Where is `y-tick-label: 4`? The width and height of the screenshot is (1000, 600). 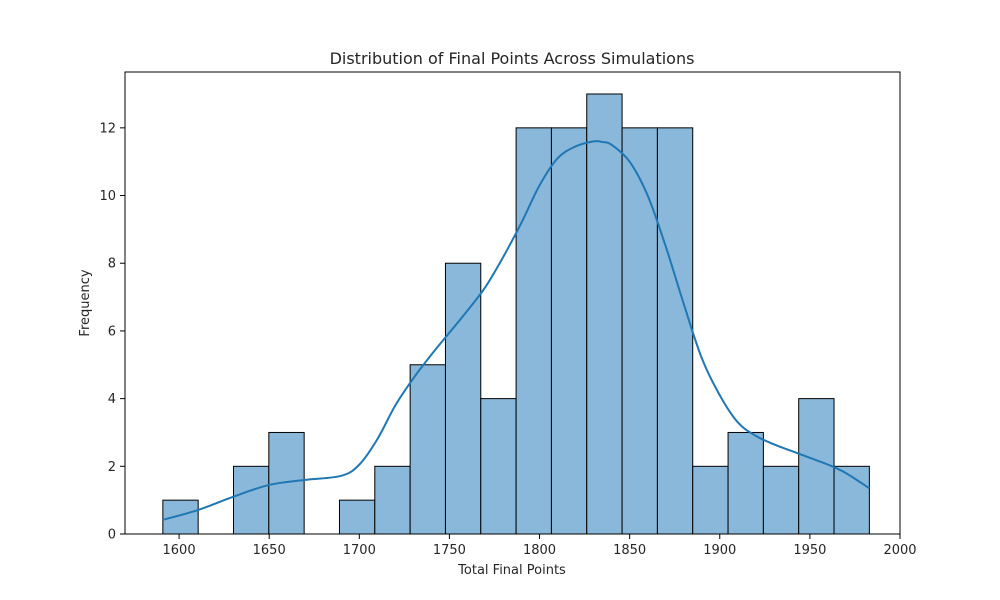
y-tick-label: 4 is located at coordinates (112, 399).